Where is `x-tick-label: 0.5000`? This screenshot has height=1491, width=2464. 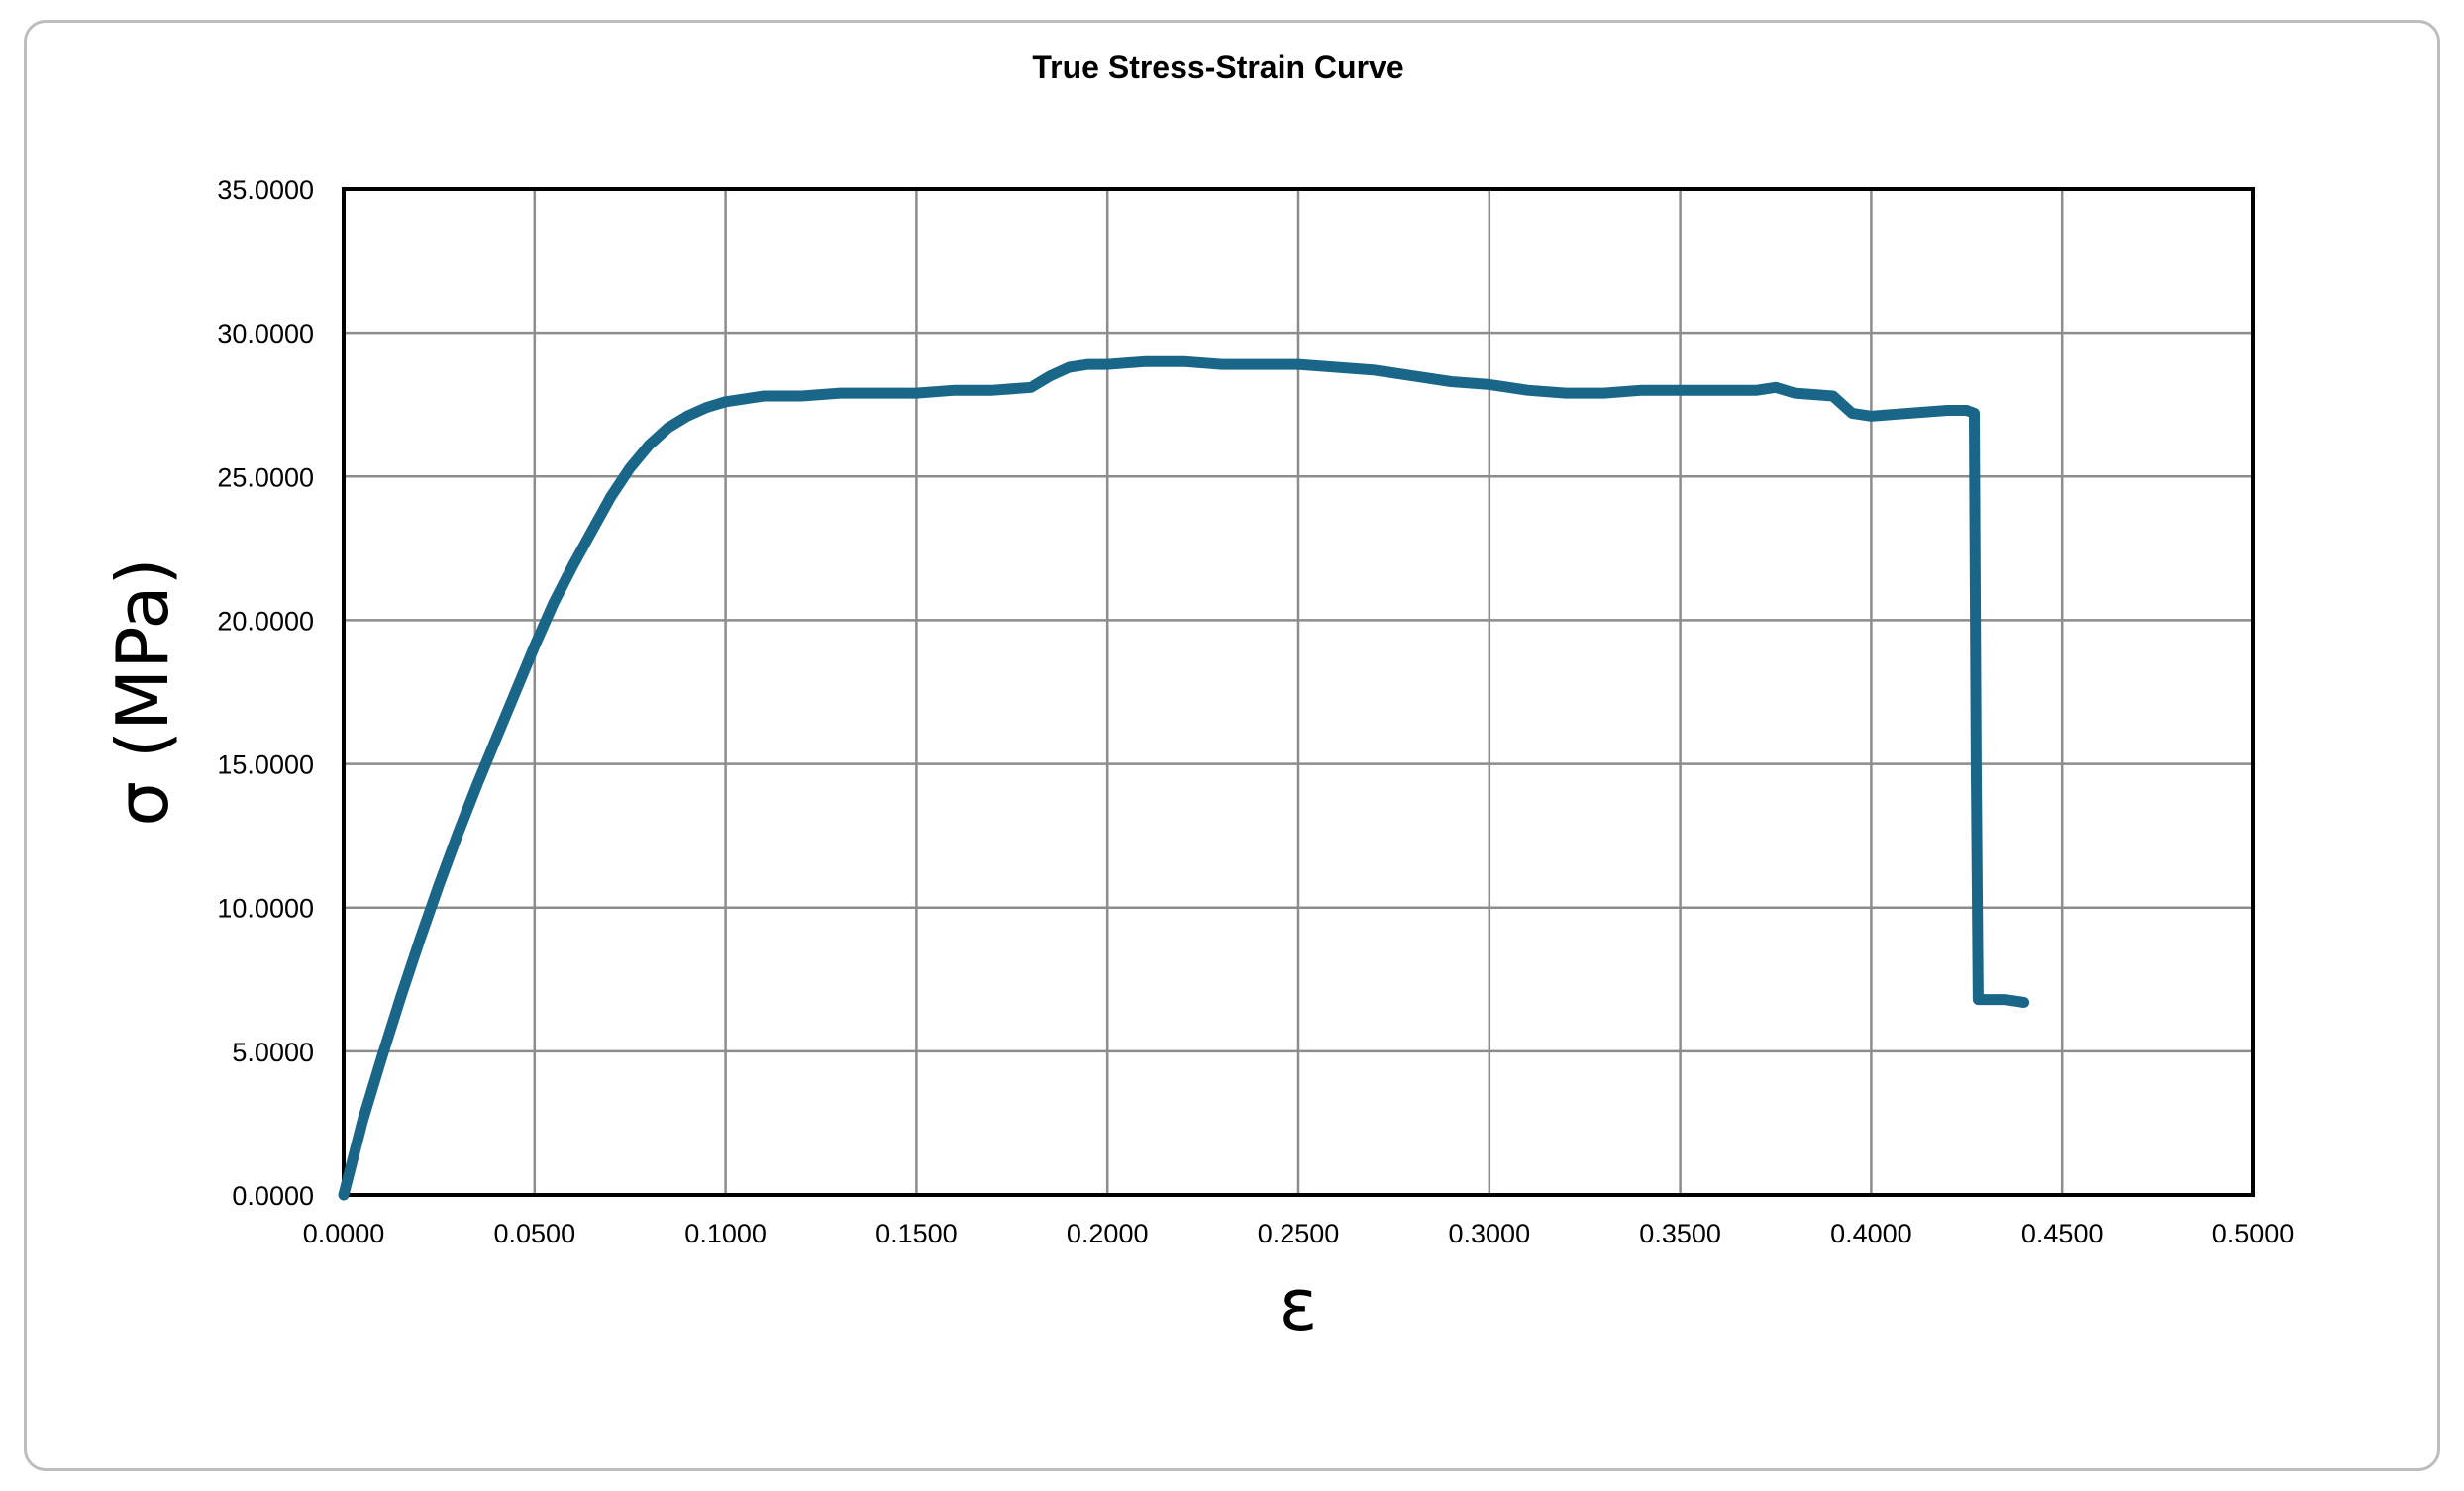 x-tick-label: 0.5000 is located at coordinates (2253, 1233).